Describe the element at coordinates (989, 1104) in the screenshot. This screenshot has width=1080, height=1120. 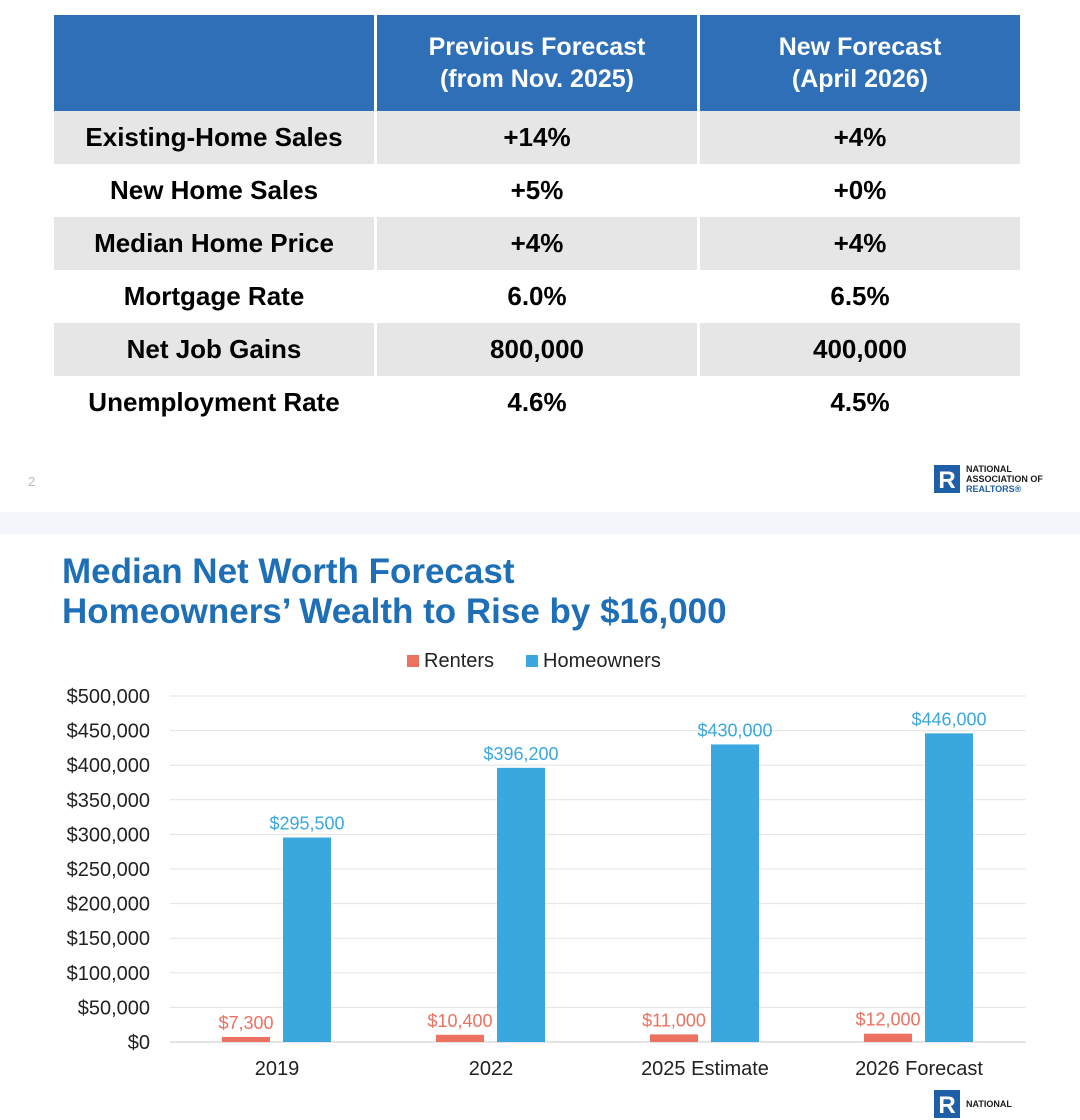
I see `nar-logo-bottom-text: NATIONAL` at that location.